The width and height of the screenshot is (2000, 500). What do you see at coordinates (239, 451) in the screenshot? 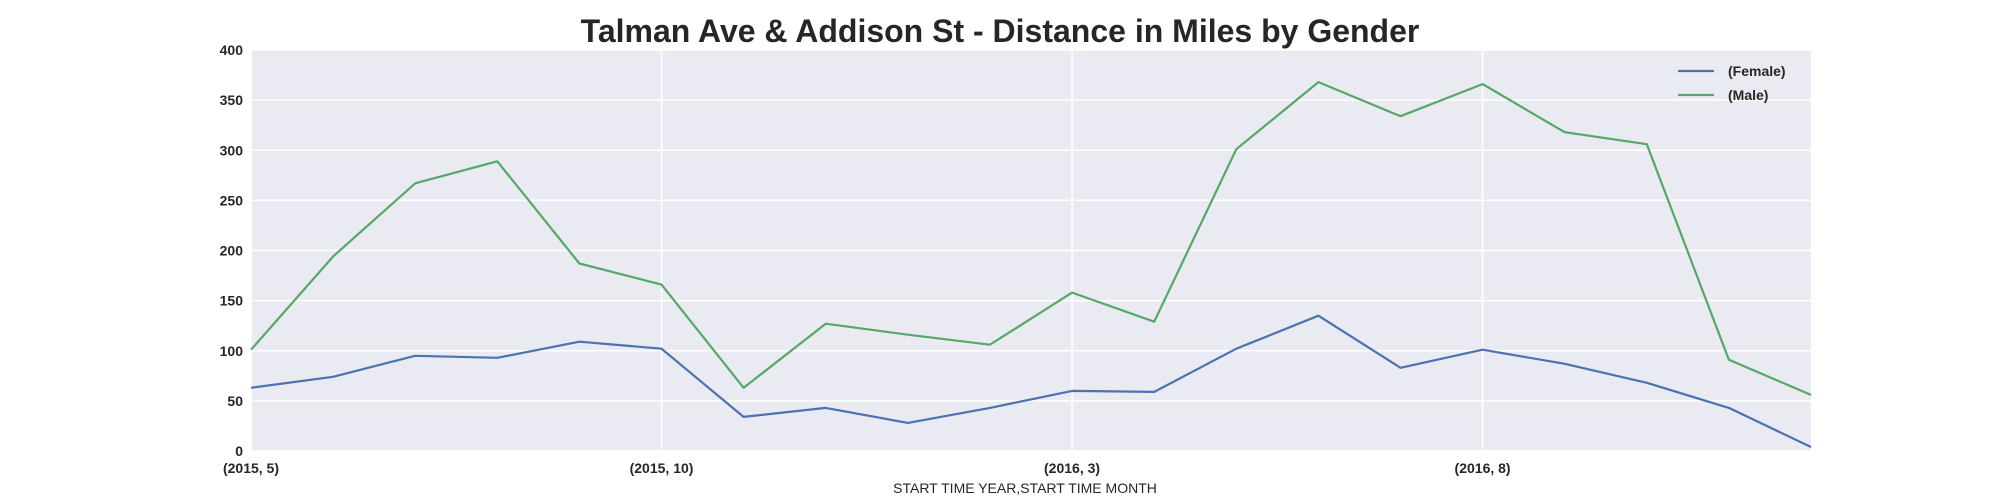
I see `y-tick-label: 0` at bounding box center [239, 451].